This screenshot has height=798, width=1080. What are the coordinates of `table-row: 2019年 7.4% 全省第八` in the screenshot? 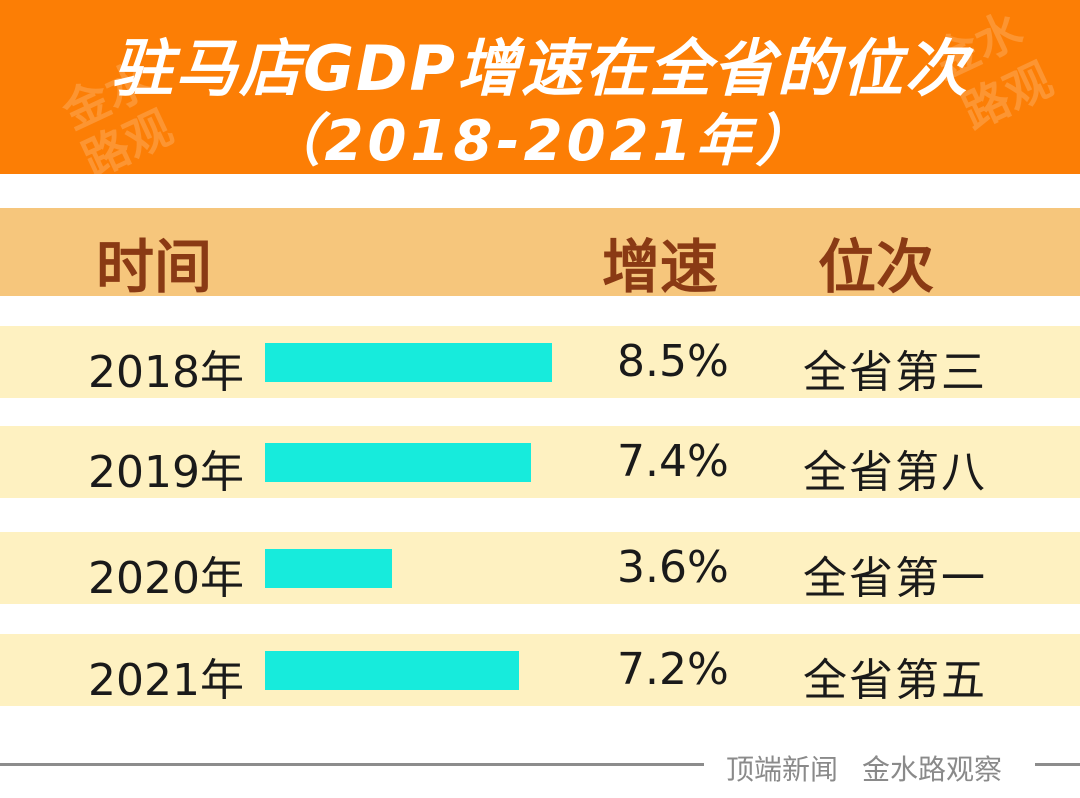 It's located at (540, 462).